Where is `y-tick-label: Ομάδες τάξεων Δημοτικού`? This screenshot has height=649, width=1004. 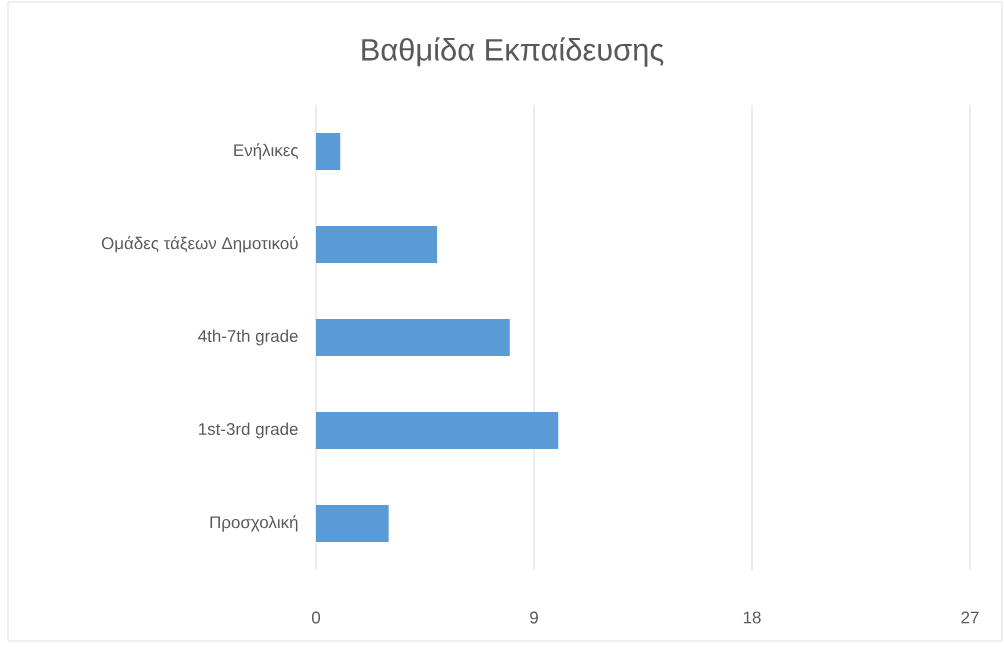 y-tick-label: Ομάδες τάξεων Δημοτικού is located at coordinates (199, 244).